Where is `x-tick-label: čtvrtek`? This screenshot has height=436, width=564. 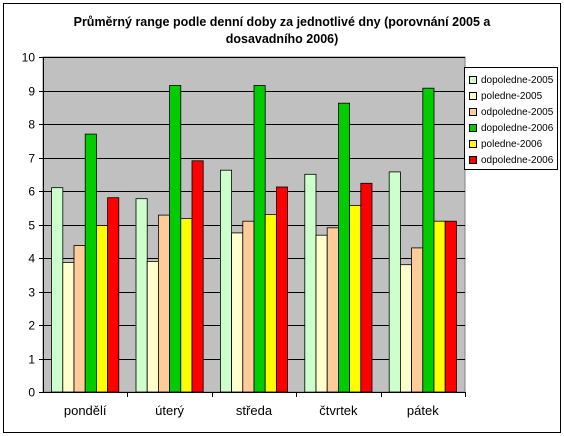 x-tick-label: čtvrtek is located at coordinates (338, 410).